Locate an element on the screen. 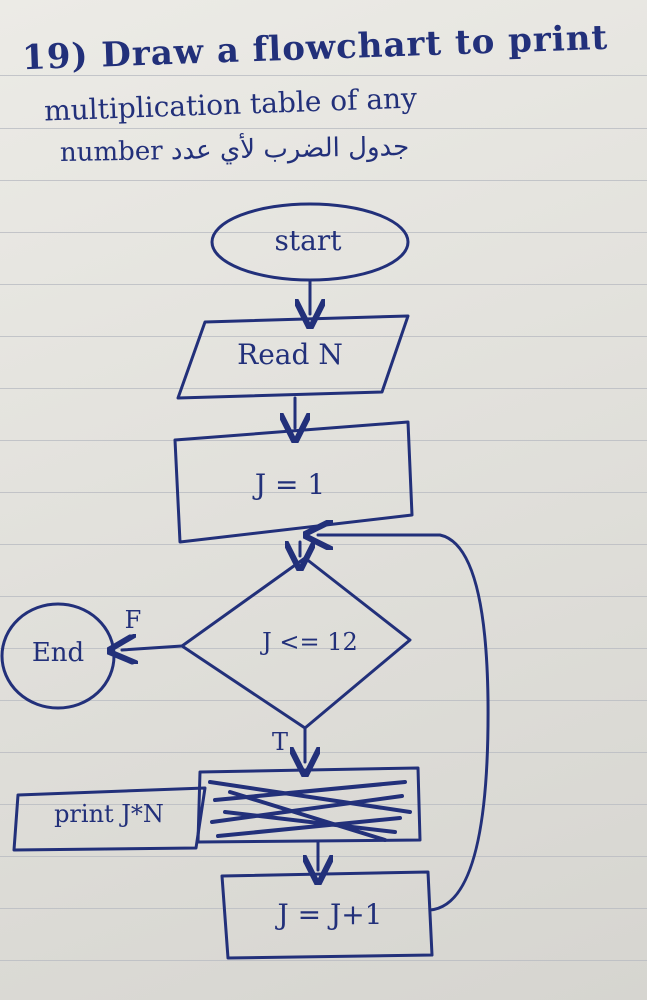 This screenshot has height=1000, width=647. output-label: print J*N is located at coordinates (109, 814).